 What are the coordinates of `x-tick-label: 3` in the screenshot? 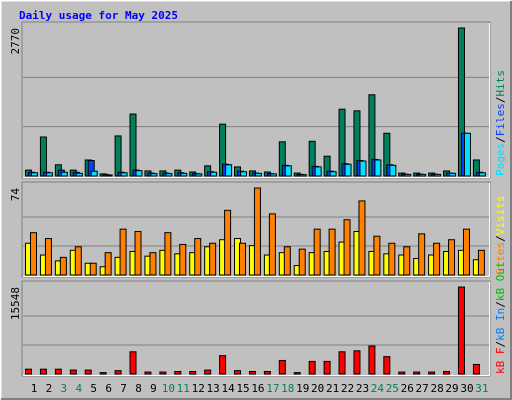 It's located at (64, 388).